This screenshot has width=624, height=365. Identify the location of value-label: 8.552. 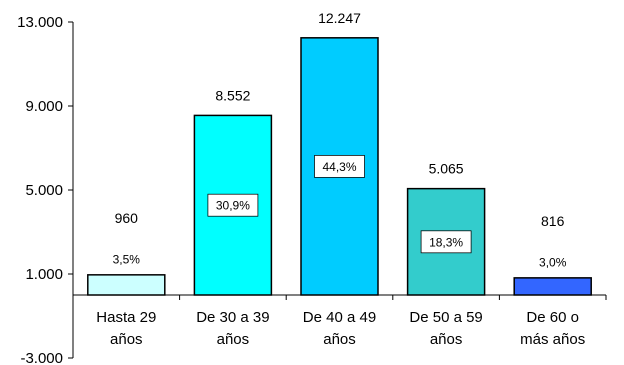
(232, 95).